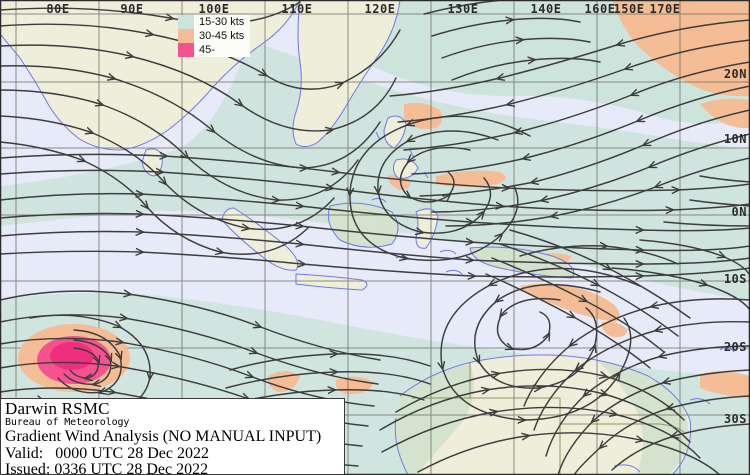 This screenshot has width=750, height=475. What do you see at coordinates (163, 436) in the screenshot?
I see `product-title: Gradient Wind Analysis (NO MANUAL INPUT)` at bounding box center [163, 436].